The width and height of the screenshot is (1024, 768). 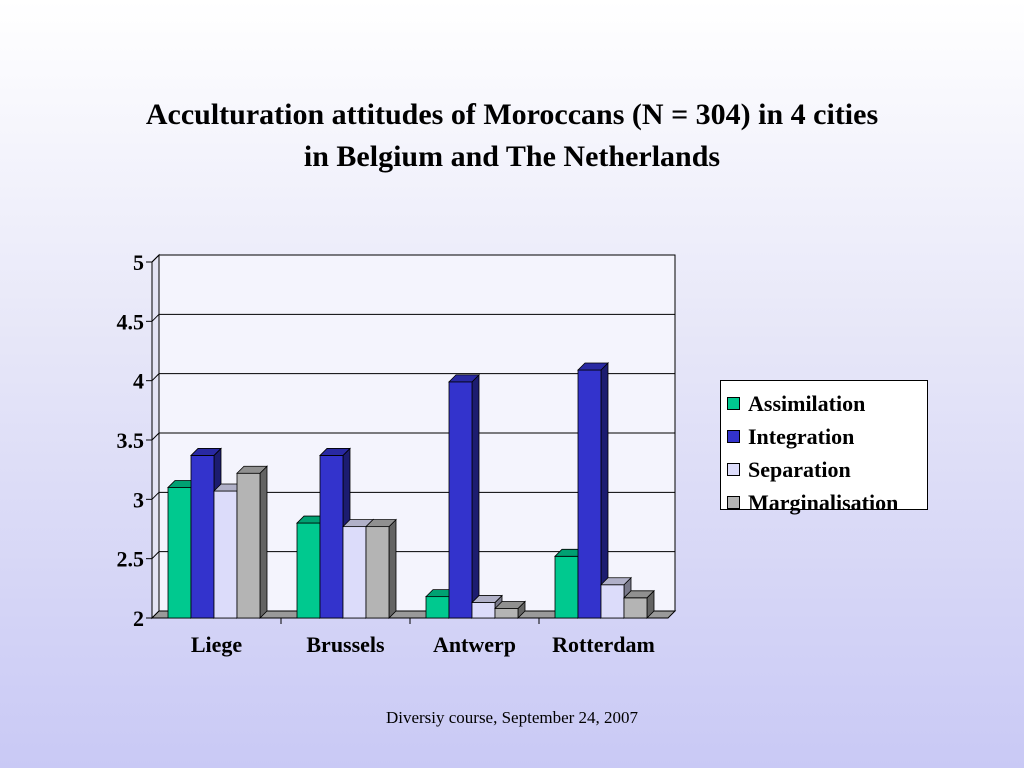 I want to click on legend-item-assimilation: Assimilation, so click(x=827, y=403).